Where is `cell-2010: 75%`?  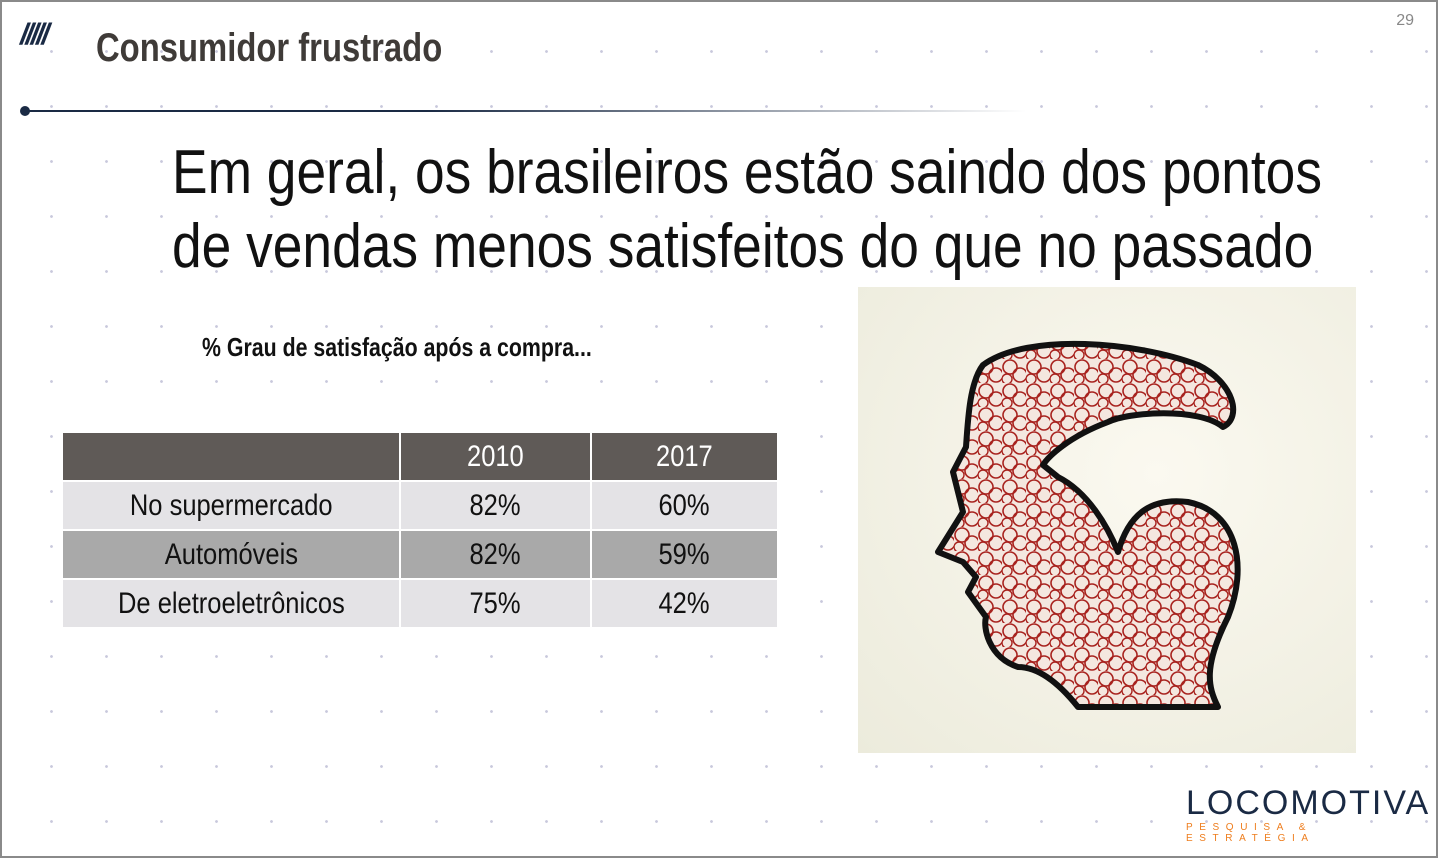
cell-2010: 75% is located at coordinates (495, 603).